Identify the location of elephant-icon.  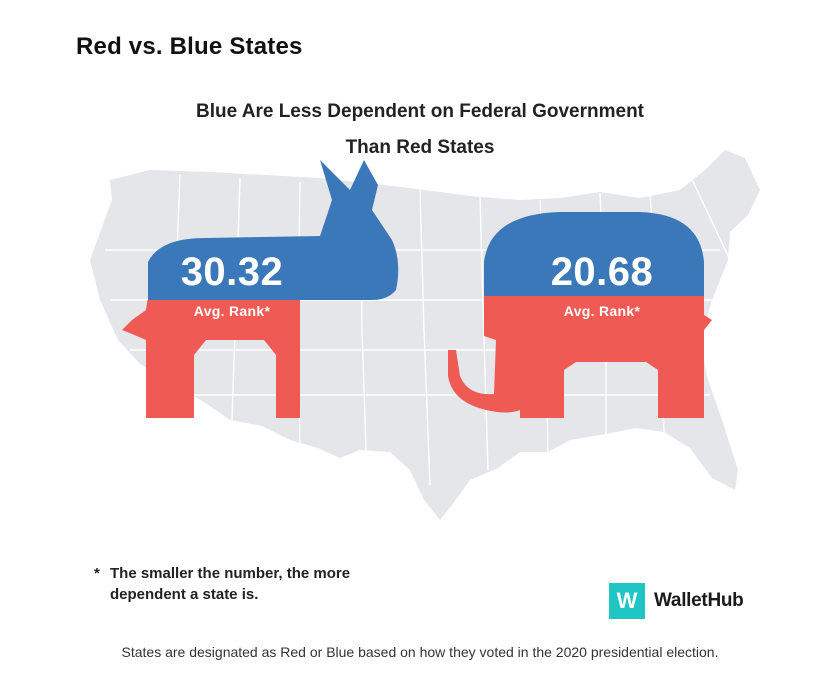
(580, 315).